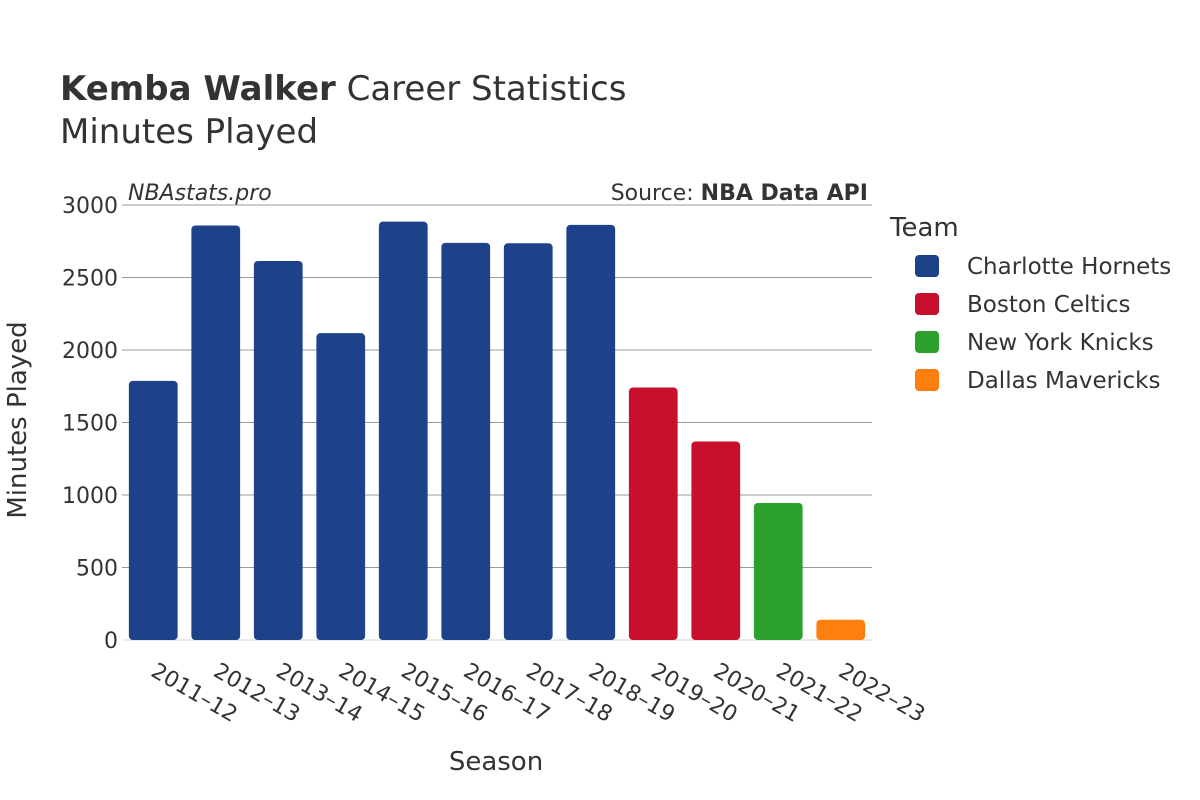  What do you see at coordinates (481, 89) in the screenshot?
I see `title-rest: Career Statistics` at bounding box center [481, 89].